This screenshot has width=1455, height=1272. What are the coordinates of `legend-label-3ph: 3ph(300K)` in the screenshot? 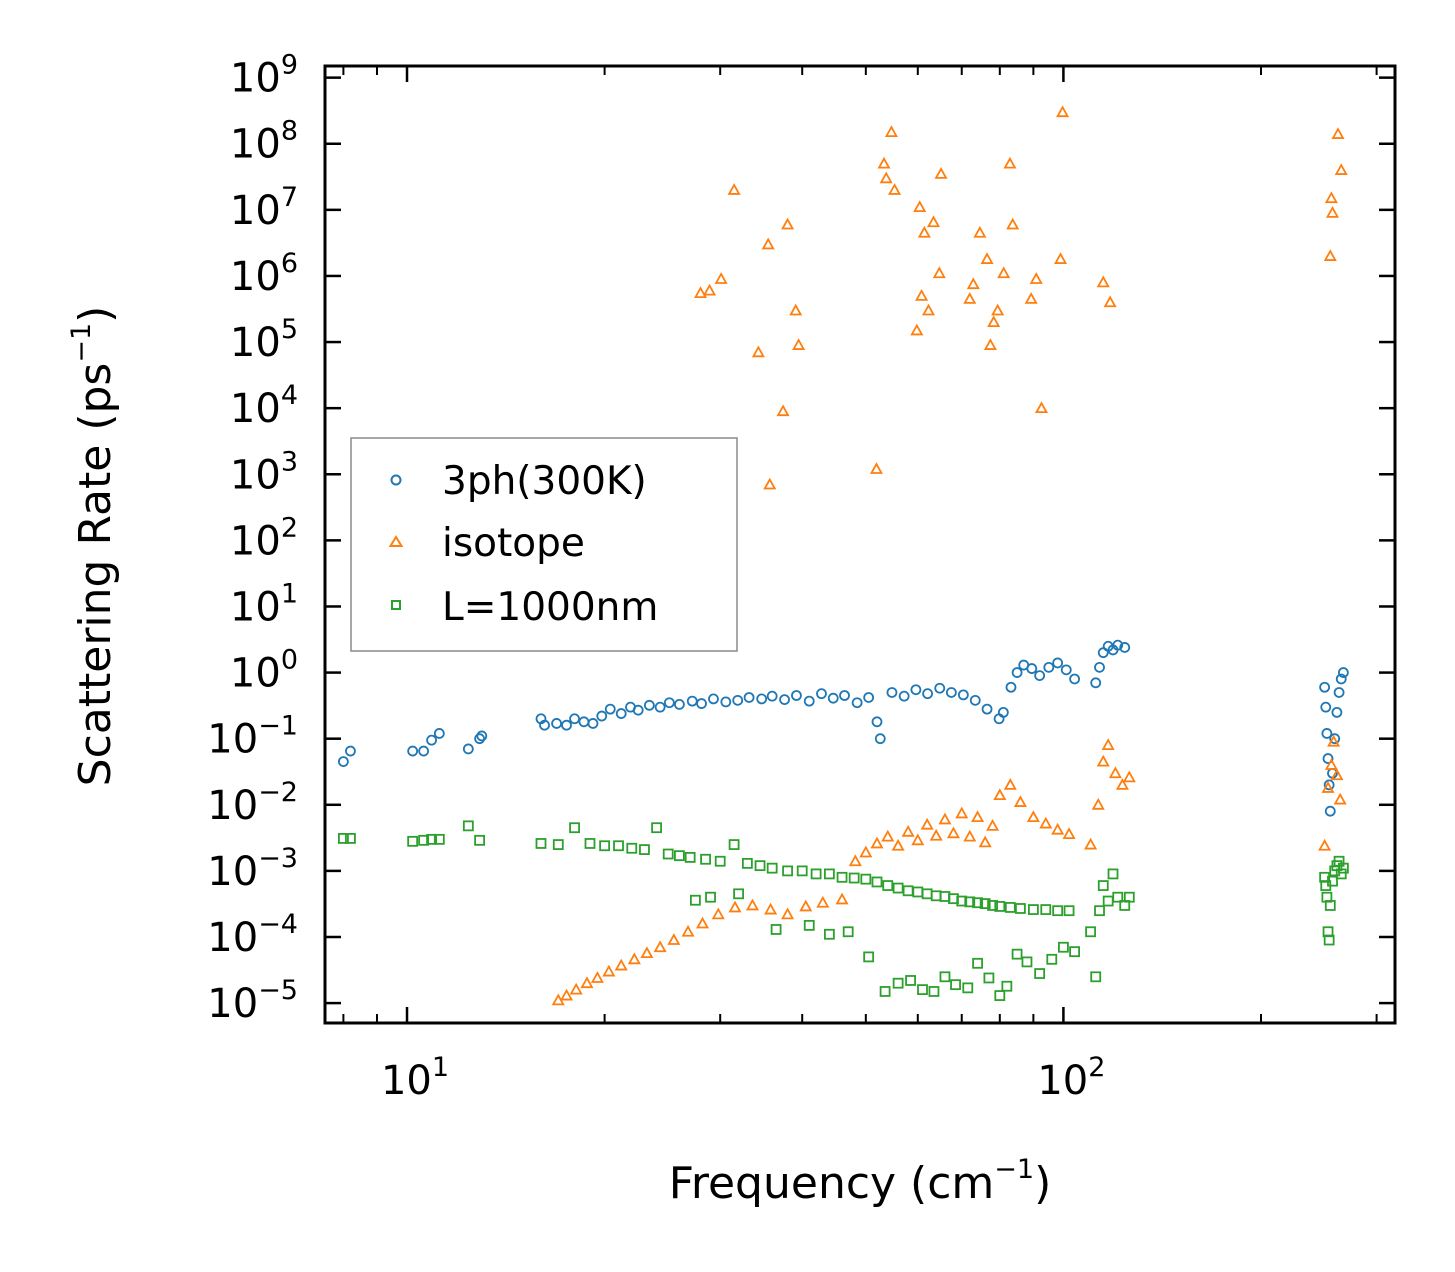 It's located at (544, 481).